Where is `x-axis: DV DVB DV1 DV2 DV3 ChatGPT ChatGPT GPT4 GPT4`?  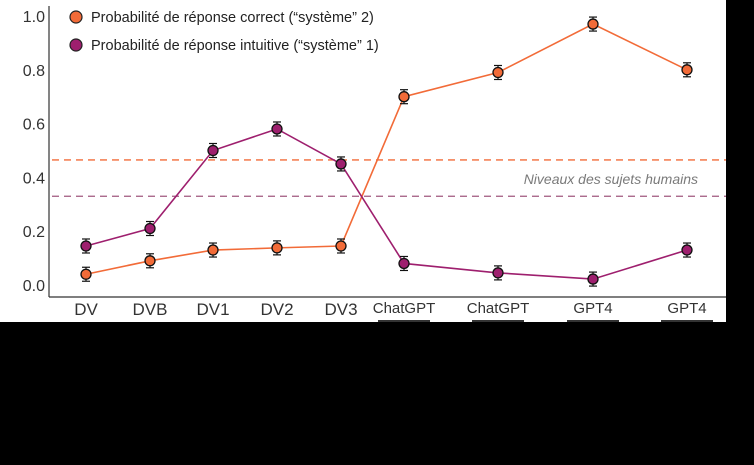
x-axis: DV DVB DV1 DV2 DV3 ChatGPT ChatGPT GPT4 GPT4 is located at coordinates (387, 309).